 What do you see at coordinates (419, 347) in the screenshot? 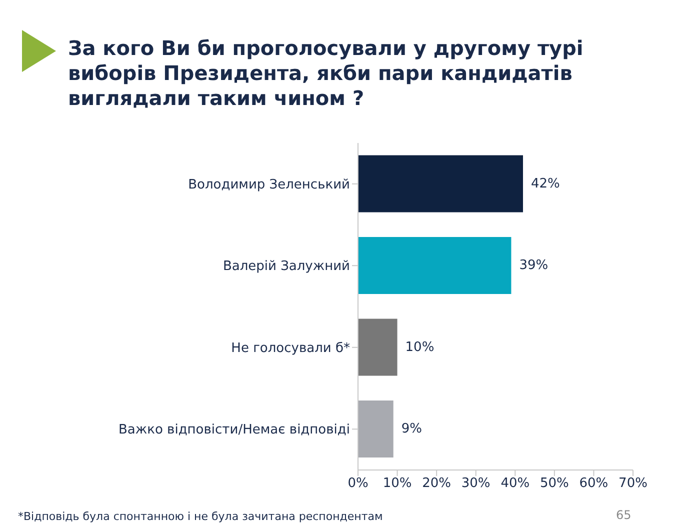
I see `data-label: 10%` at bounding box center [419, 347].